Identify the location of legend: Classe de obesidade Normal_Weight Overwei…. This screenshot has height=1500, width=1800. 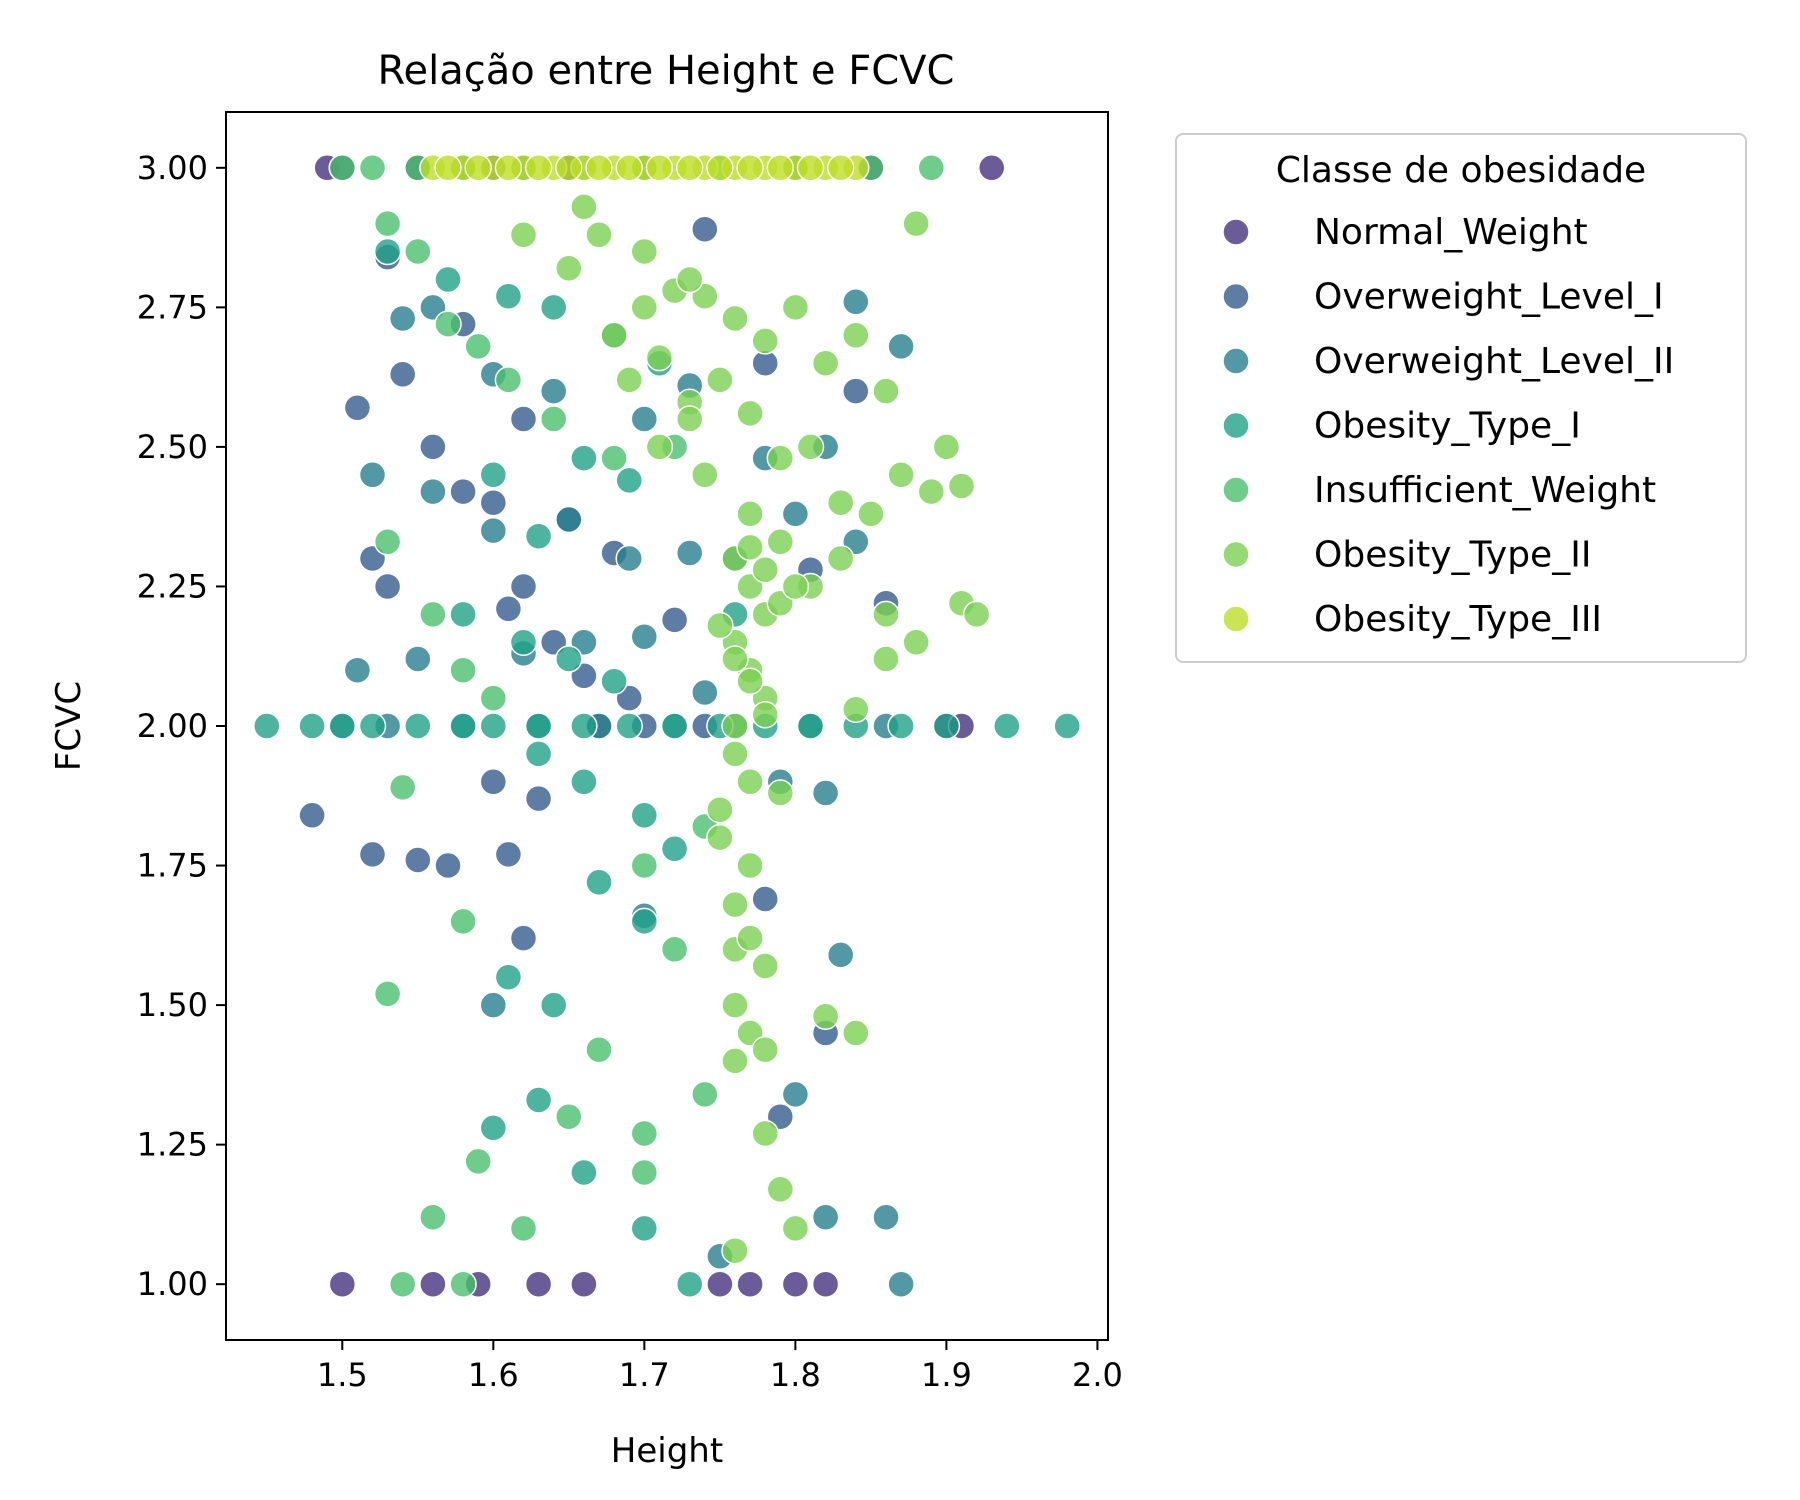
(1461, 398).